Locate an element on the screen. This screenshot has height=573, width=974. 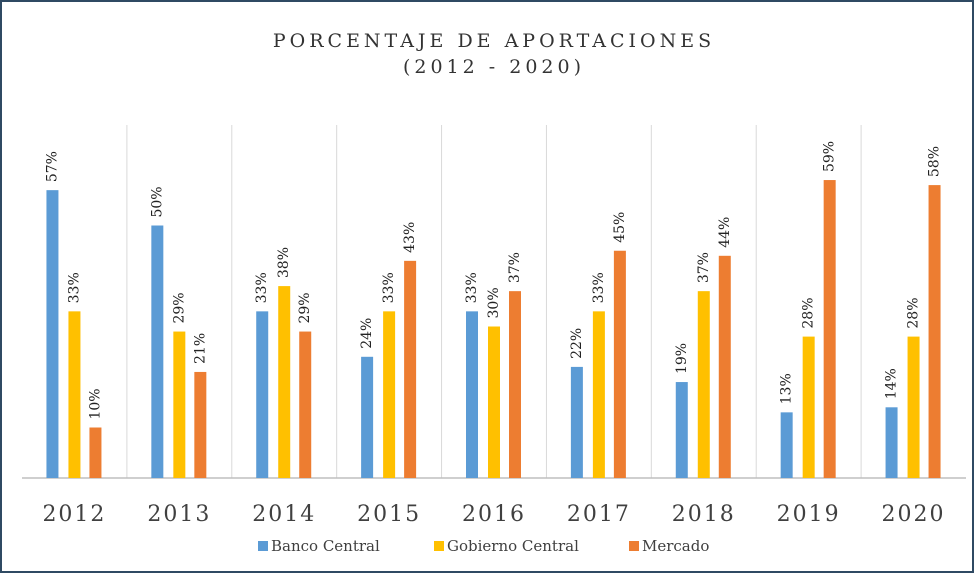
x-tick-label: 2018 is located at coordinates (704, 514).